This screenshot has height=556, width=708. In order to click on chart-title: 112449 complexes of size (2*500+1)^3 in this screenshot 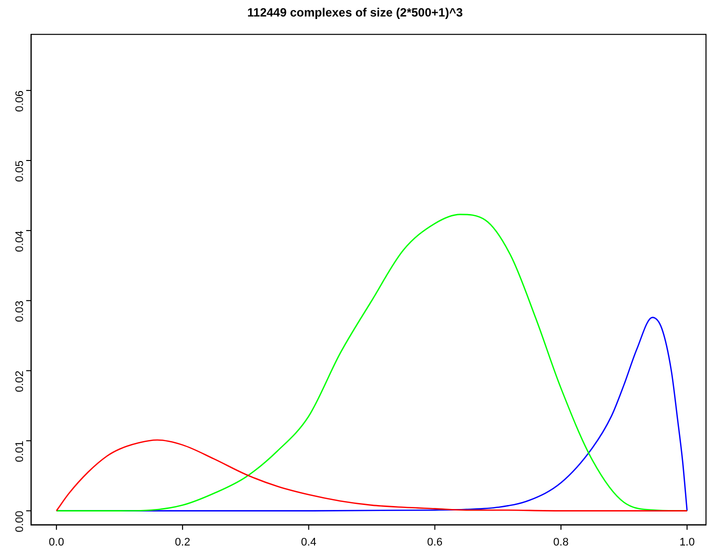, I will do `click(355, 13)`.